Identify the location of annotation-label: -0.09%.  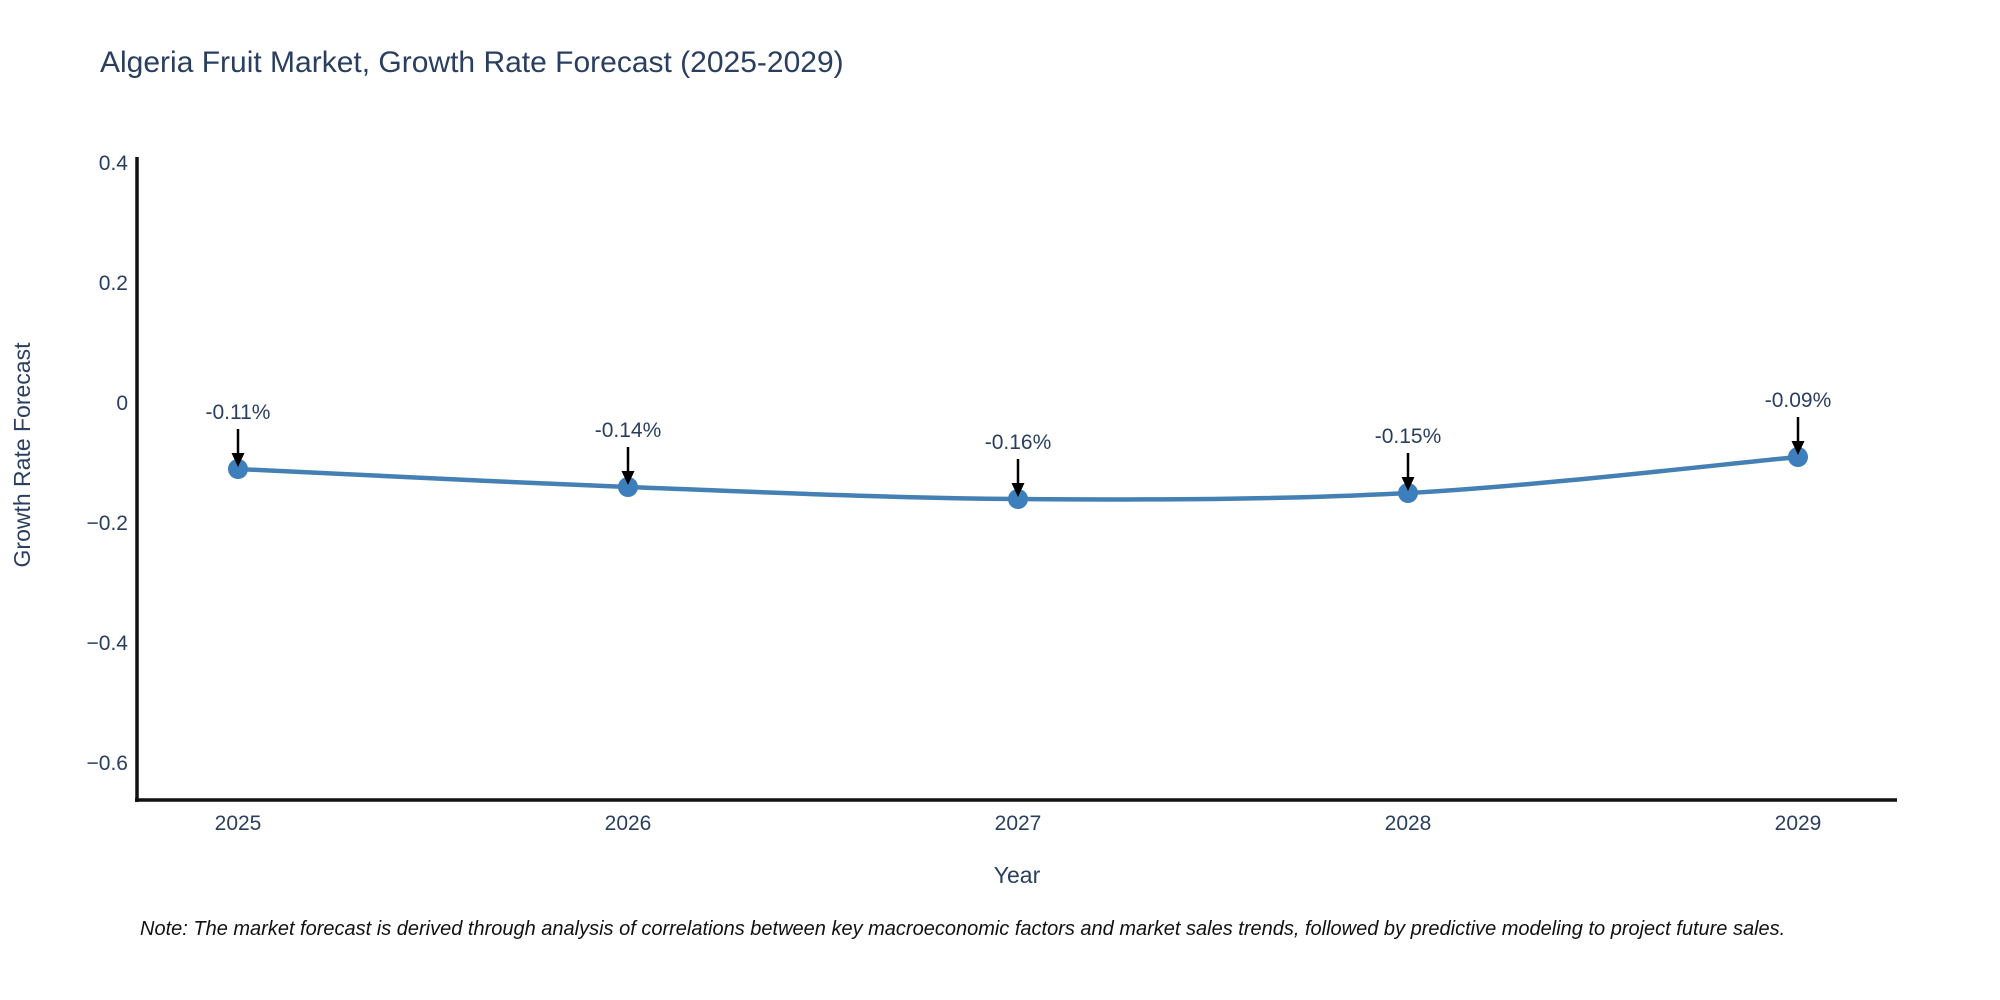
(1798, 400).